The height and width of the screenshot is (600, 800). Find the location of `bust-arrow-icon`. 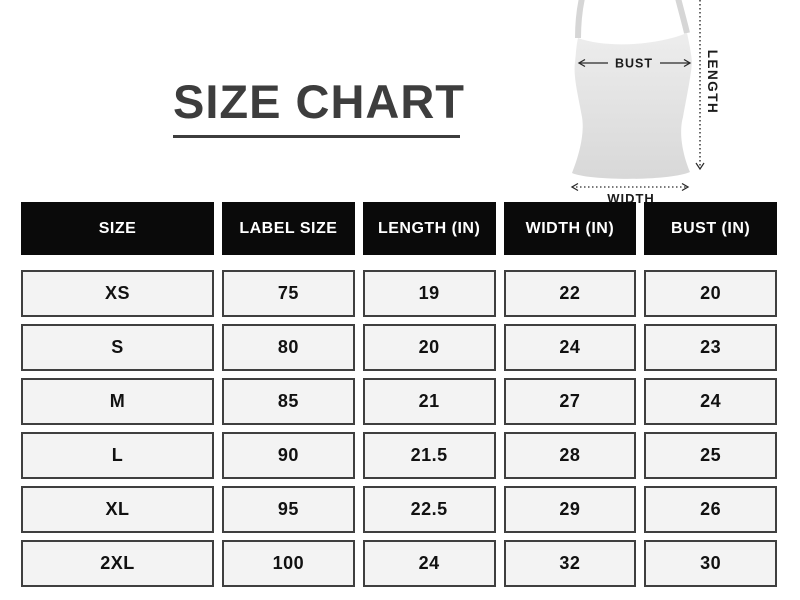

bust-arrow-icon is located at coordinates (634, 63).